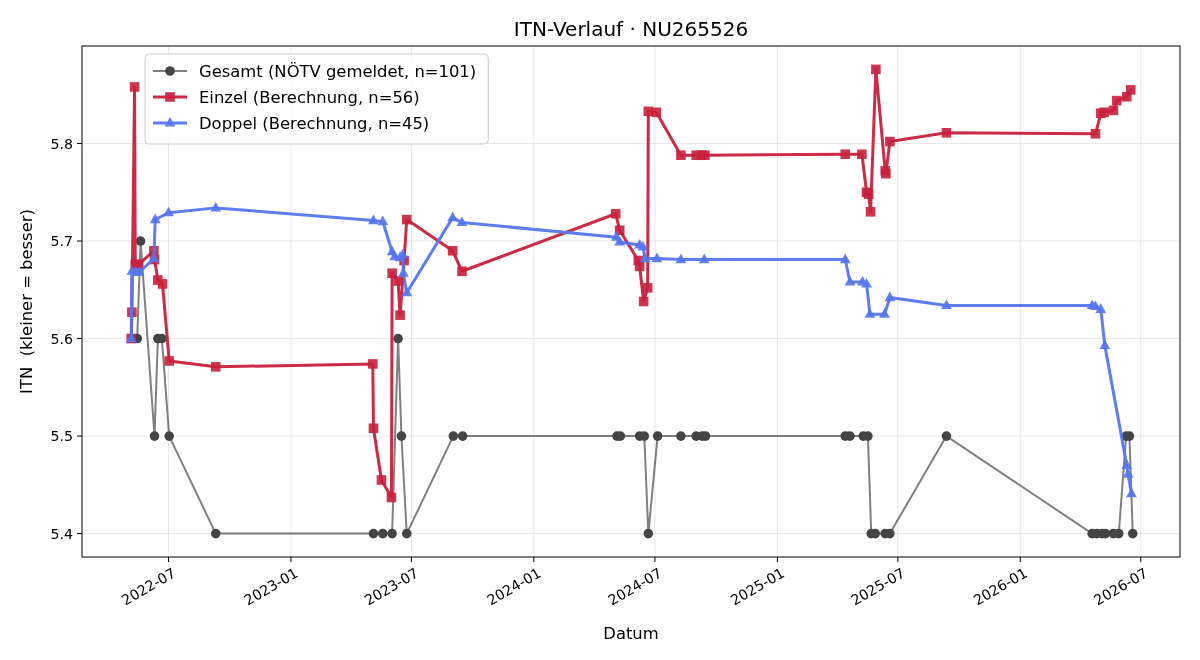 The height and width of the screenshot is (660, 1200). Describe the element at coordinates (309, 97) in the screenshot. I see `legend-label: Einzel (Berechnung, n=56)` at that location.